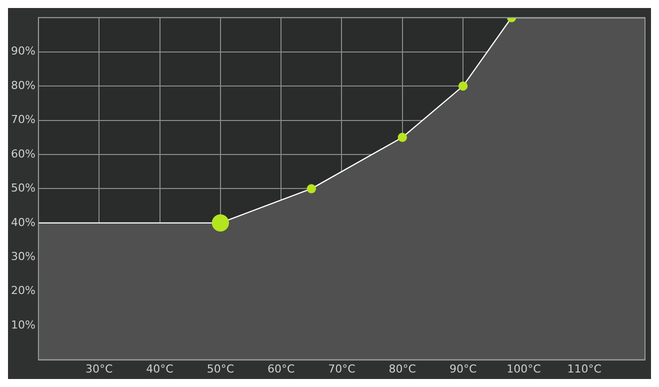 The width and height of the screenshot is (659, 387). Describe the element at coordinates (23, 188) in the screenshot. I see `y-tick-label: 50%` at that location.